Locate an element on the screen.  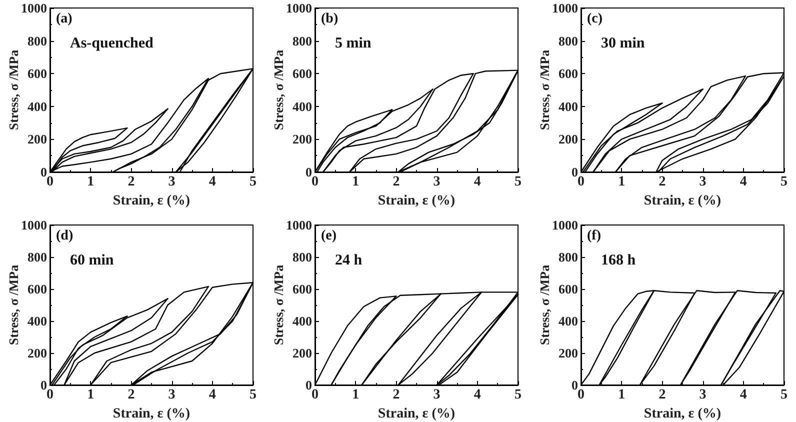
annotation: (f) is located at coordinates (594, 236).